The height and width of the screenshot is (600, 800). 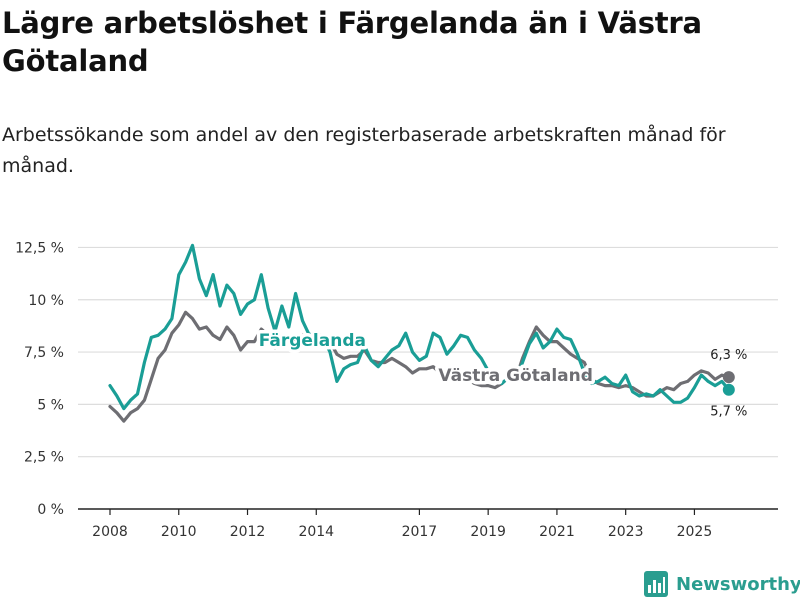 I want to click on series-label-vastra-gotaland-halo: Västra Götaland, so click(x=515, y=376).